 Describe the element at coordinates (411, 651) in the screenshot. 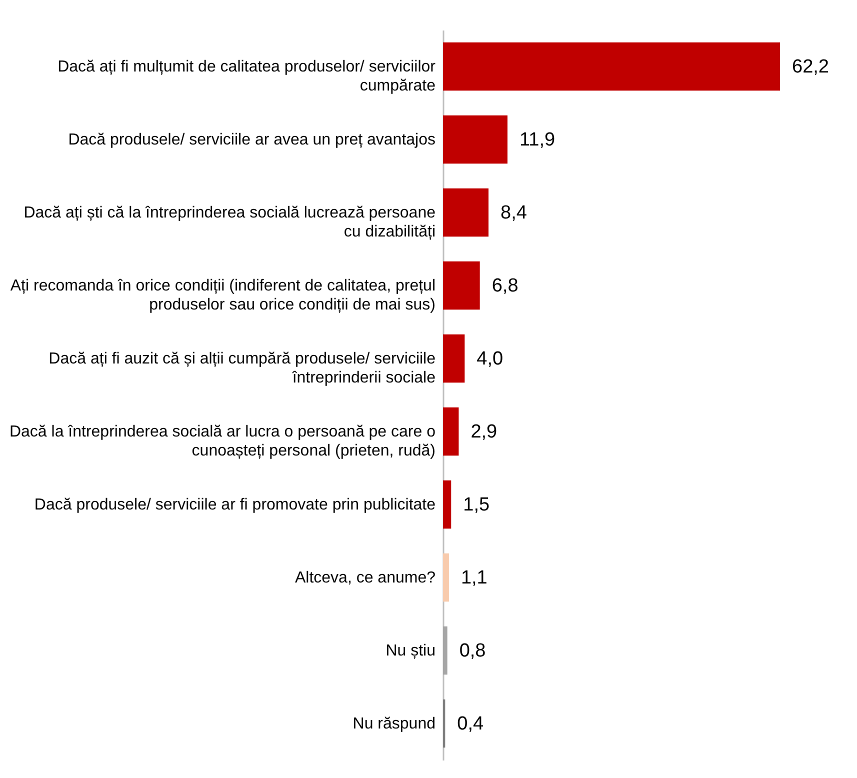

I see `y-tick-label: Nu știu` at that location.